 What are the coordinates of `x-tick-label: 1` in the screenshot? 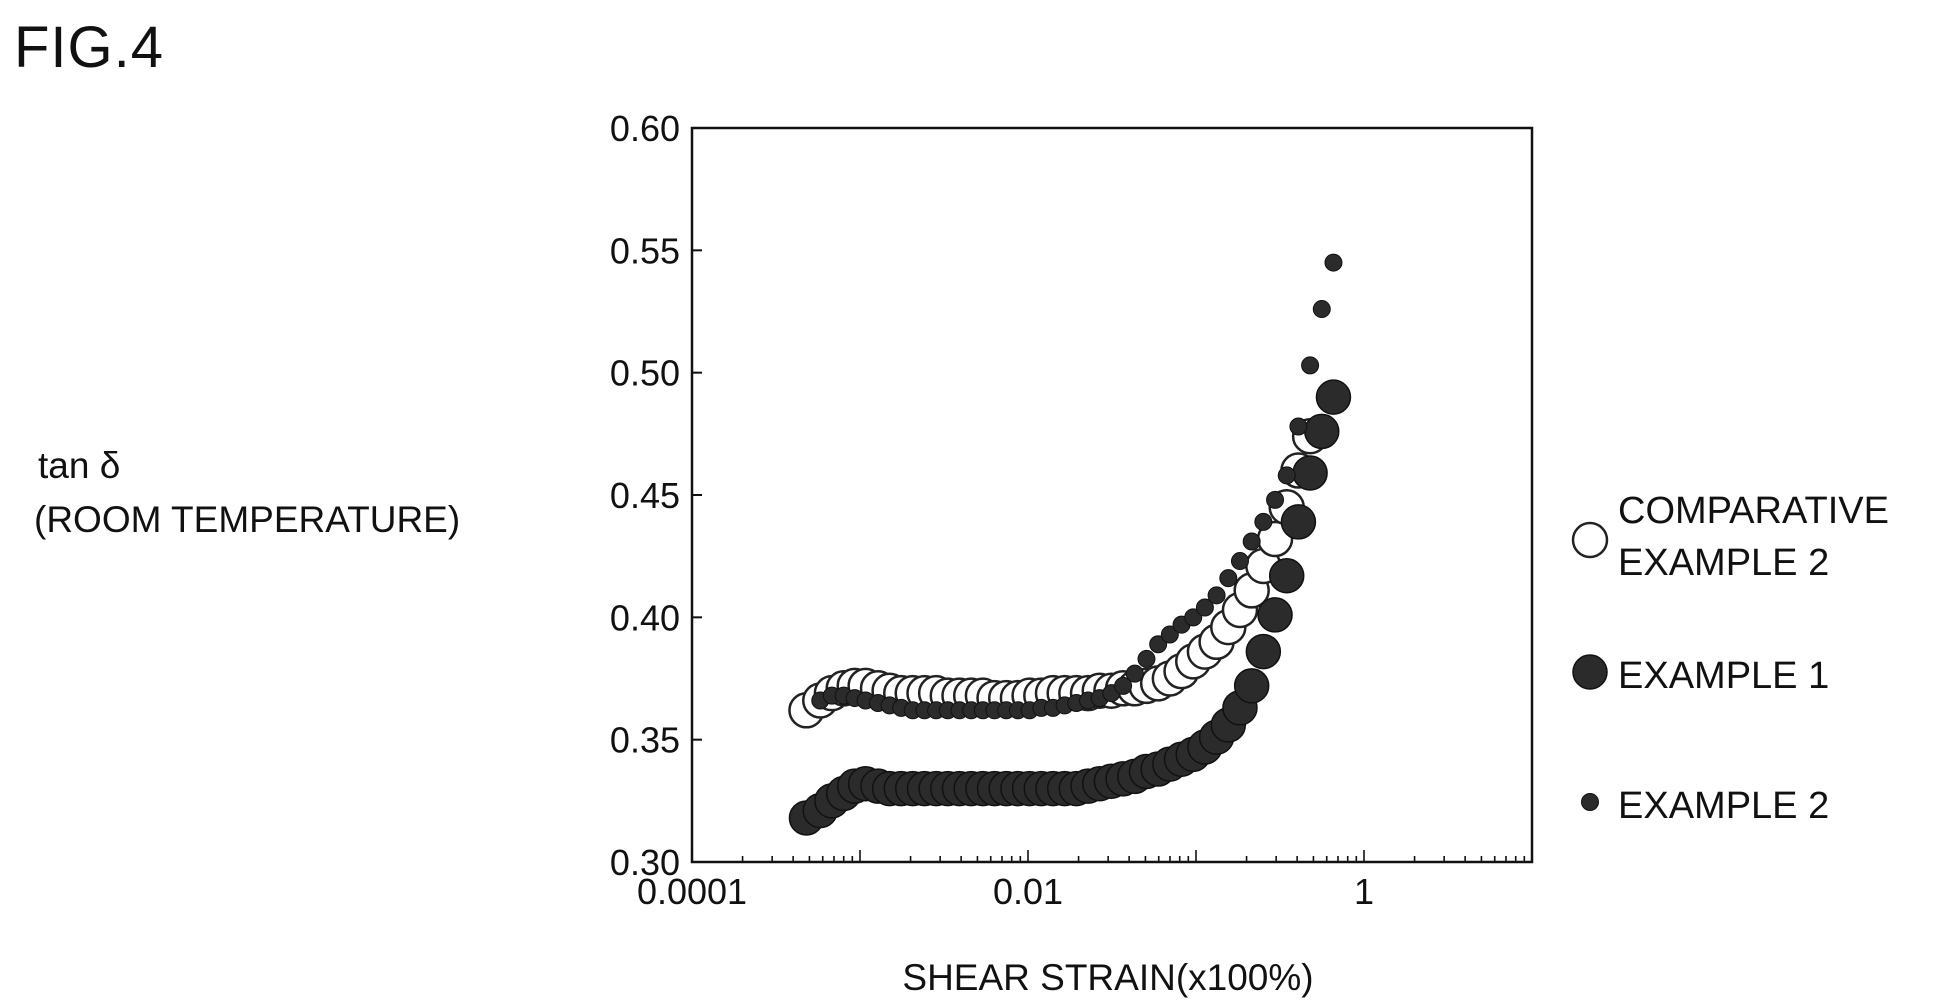 It's located at (1364, 891).